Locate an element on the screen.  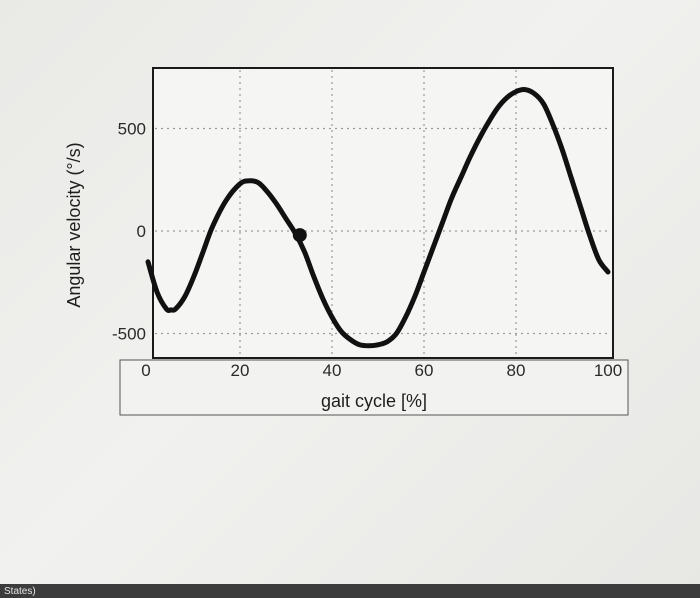
x-axis-title: gait cycle [%] is located at coordinates (374, 401).